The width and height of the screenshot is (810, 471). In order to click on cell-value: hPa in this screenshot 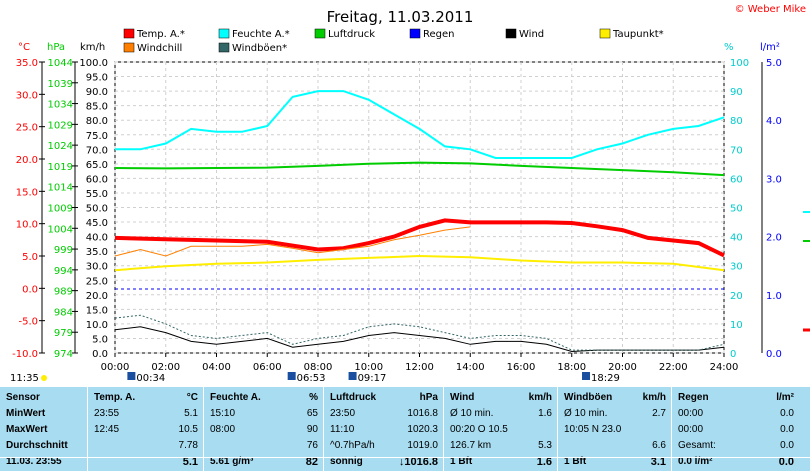, I will do `click(428, 397)`.